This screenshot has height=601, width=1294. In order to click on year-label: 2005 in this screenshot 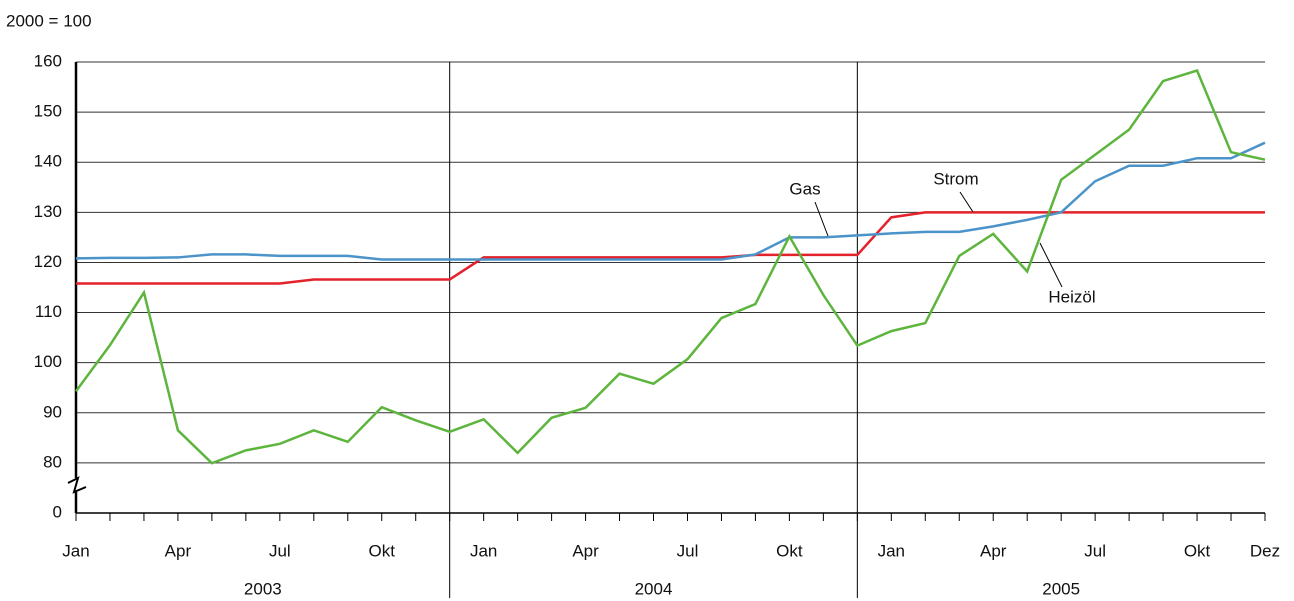, I will do `click(1061, 588)`.